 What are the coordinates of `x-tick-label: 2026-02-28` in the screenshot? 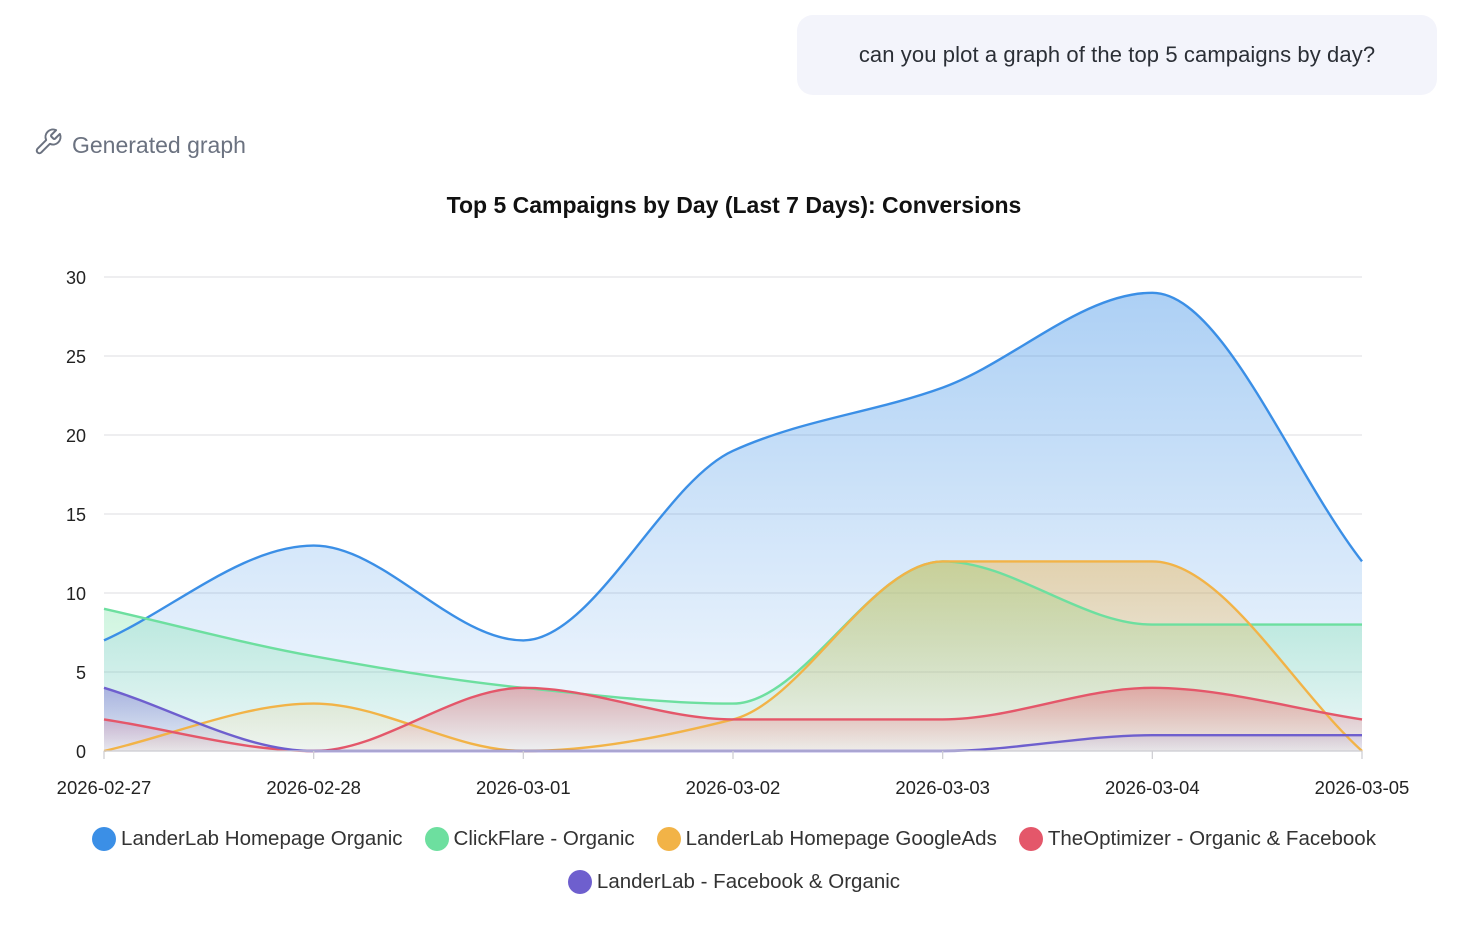 It's located at (313, 787).